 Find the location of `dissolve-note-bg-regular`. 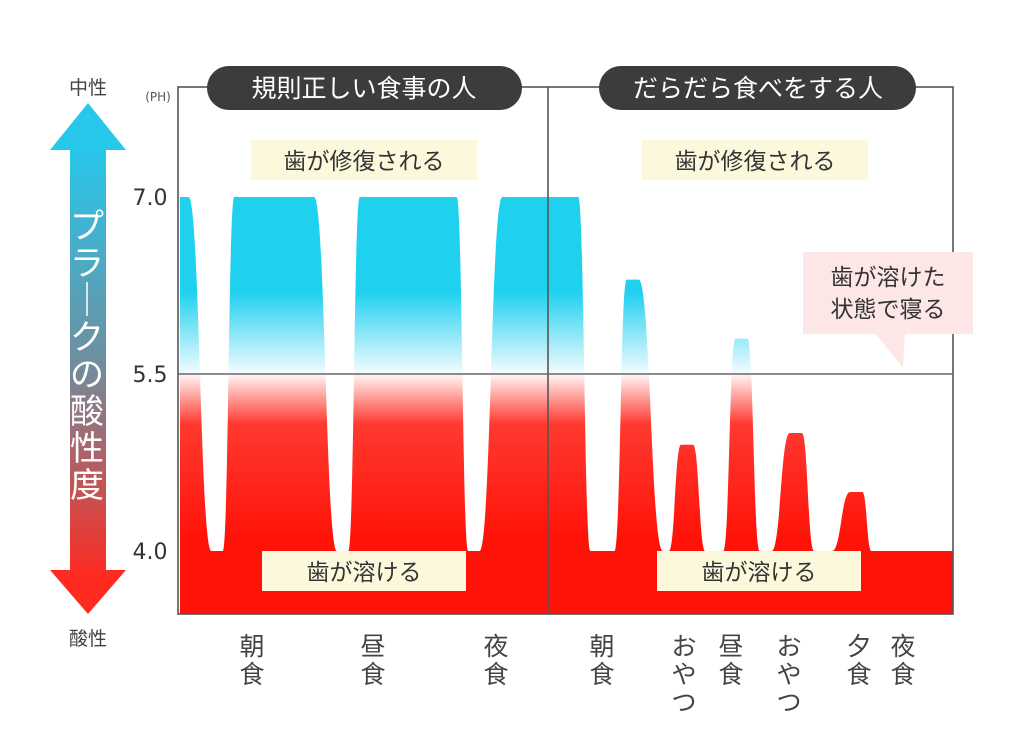

dissolve-note-bg-regular is located at coordinates (364, 571).